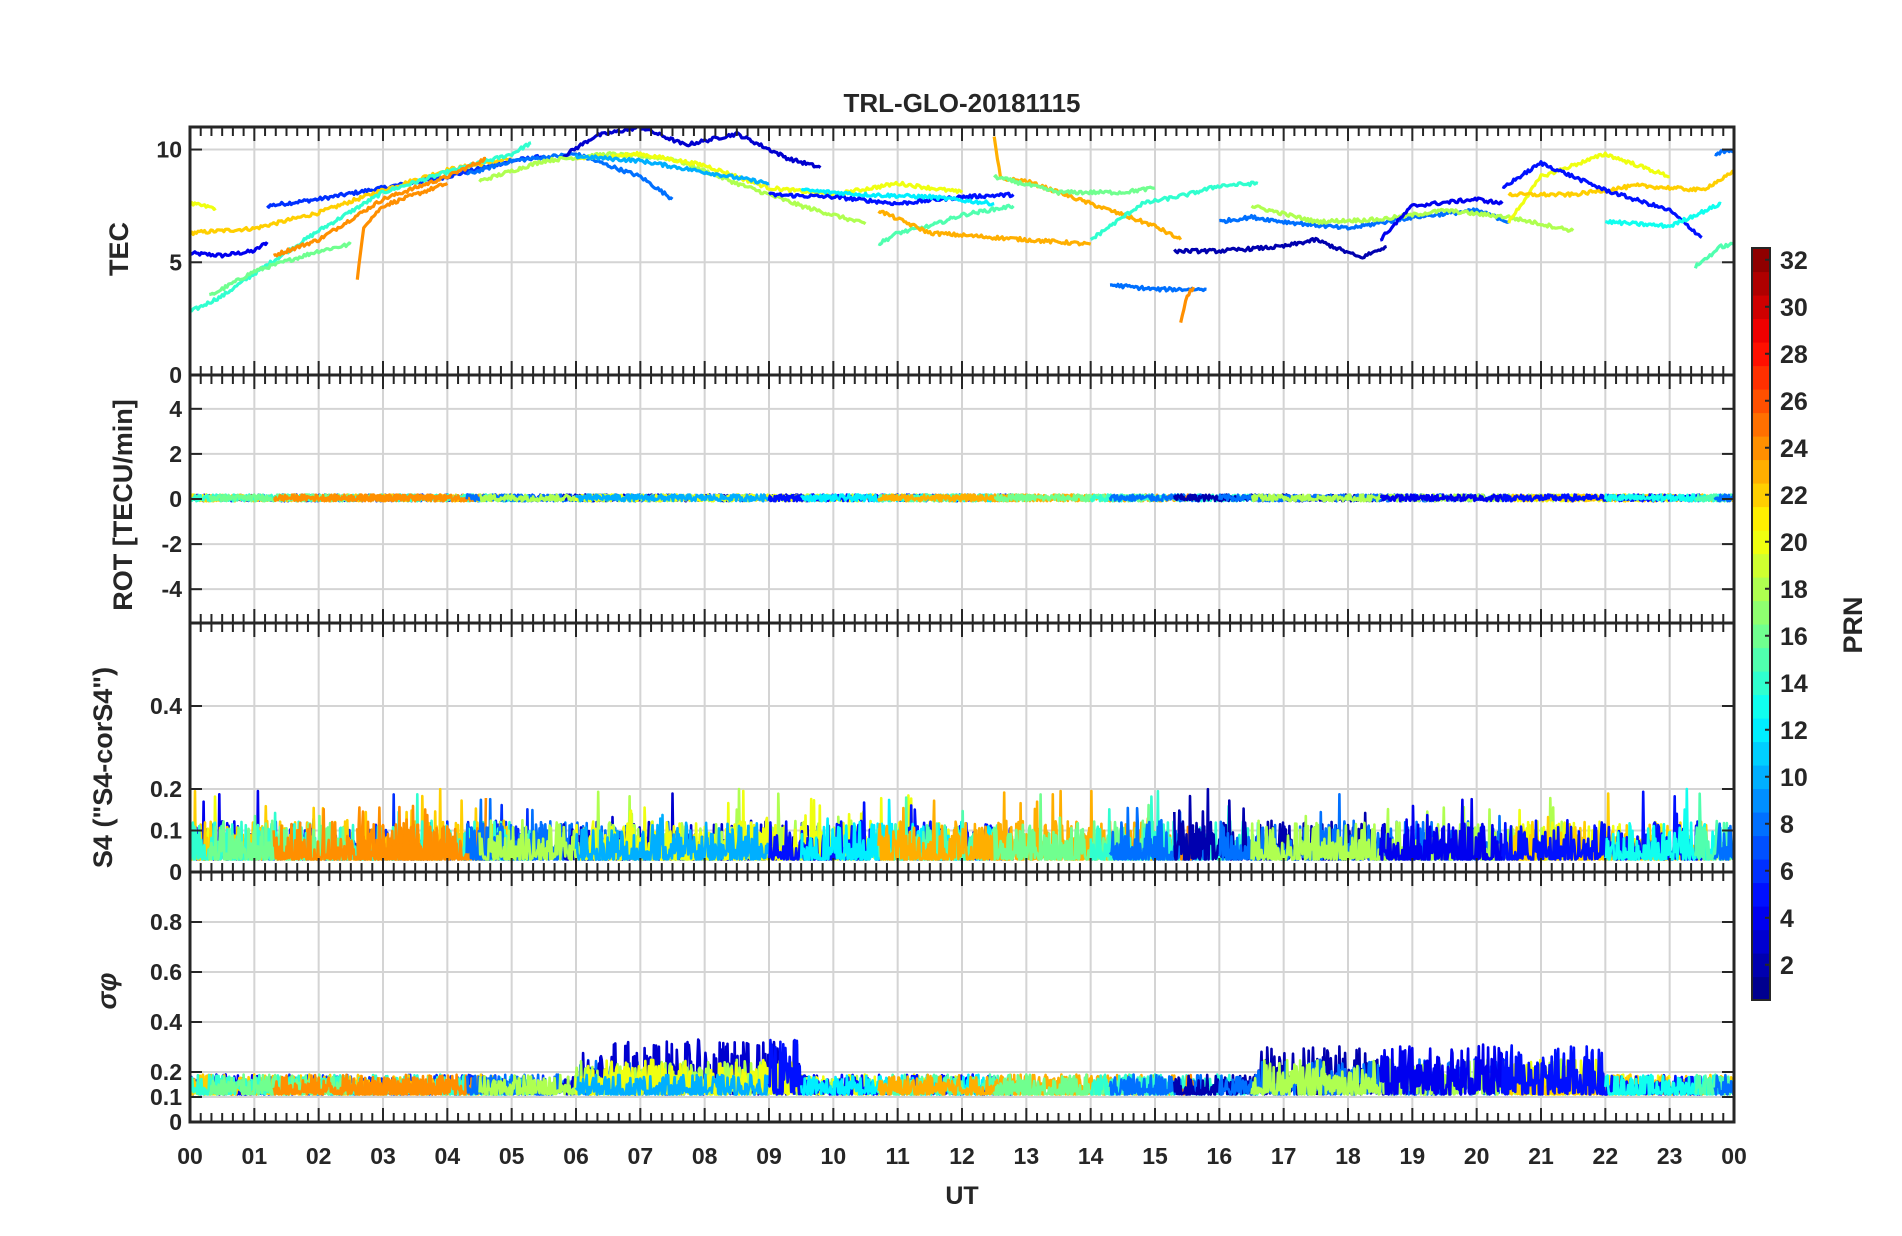 This screenshot has width=1902, height=1236. What do you see at coordinates (103, 767) in the screenshot?
I see `s4-axis-label: S4 ("S4-corS4")` at bounding box center [103, 767].